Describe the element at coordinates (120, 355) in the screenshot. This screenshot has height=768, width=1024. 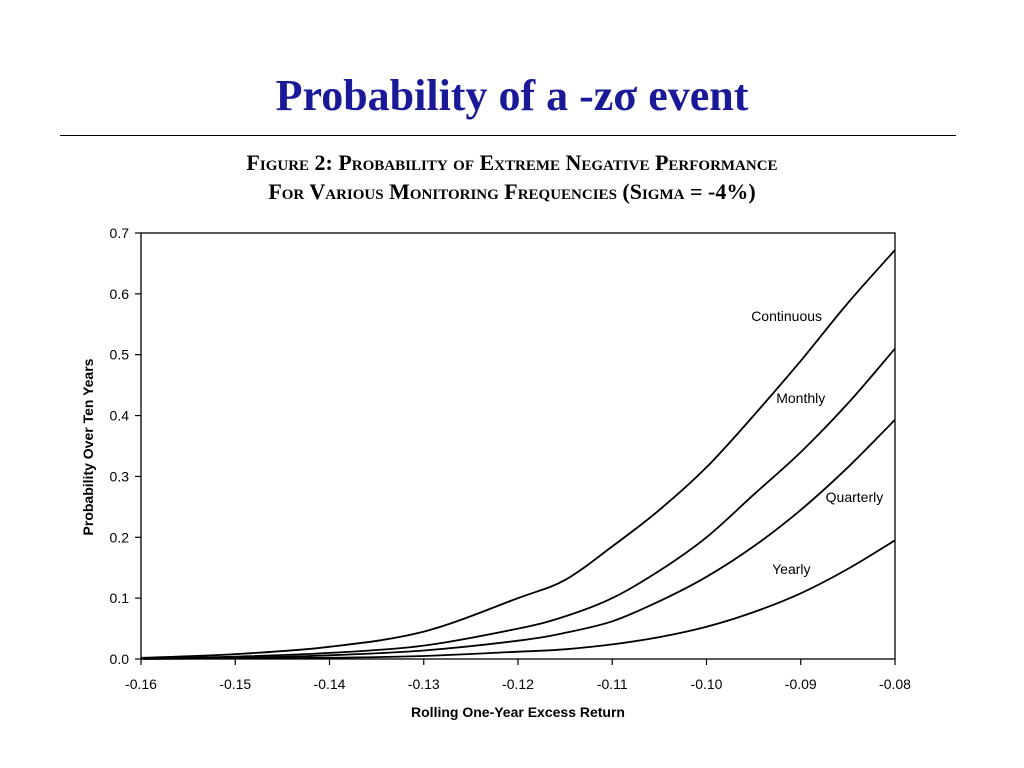
I see `y-tick-label: 0.5` at that location.